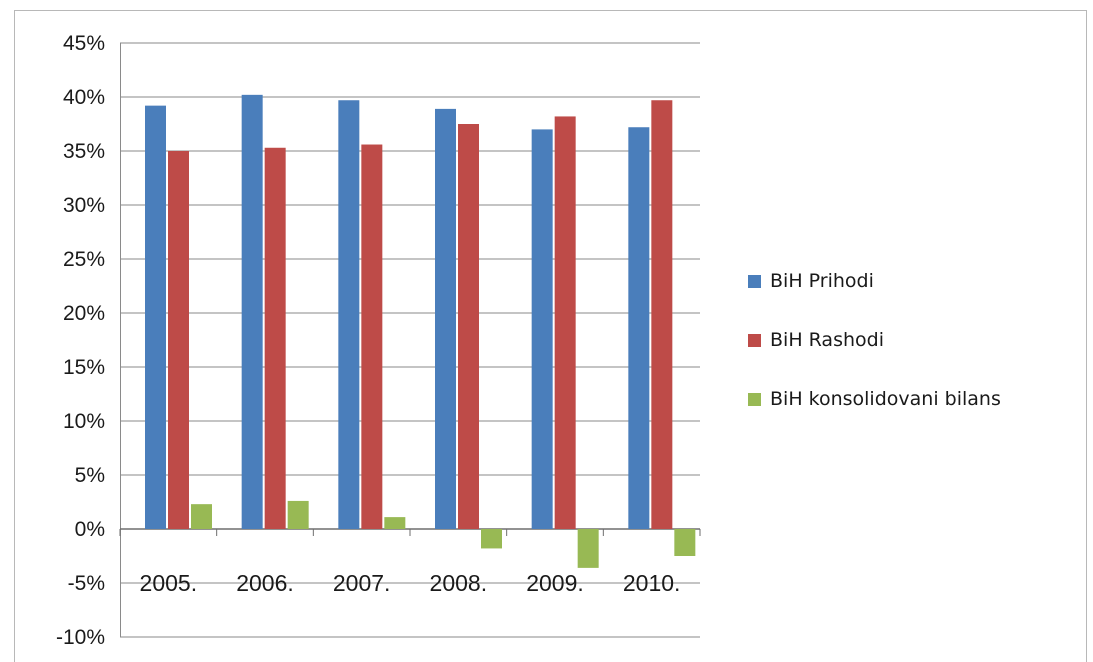  What do you see at coordinates (372, 336) in the screenshot?
I see `bar-bih-rashodi-2007` at bounding box center [372, 336].